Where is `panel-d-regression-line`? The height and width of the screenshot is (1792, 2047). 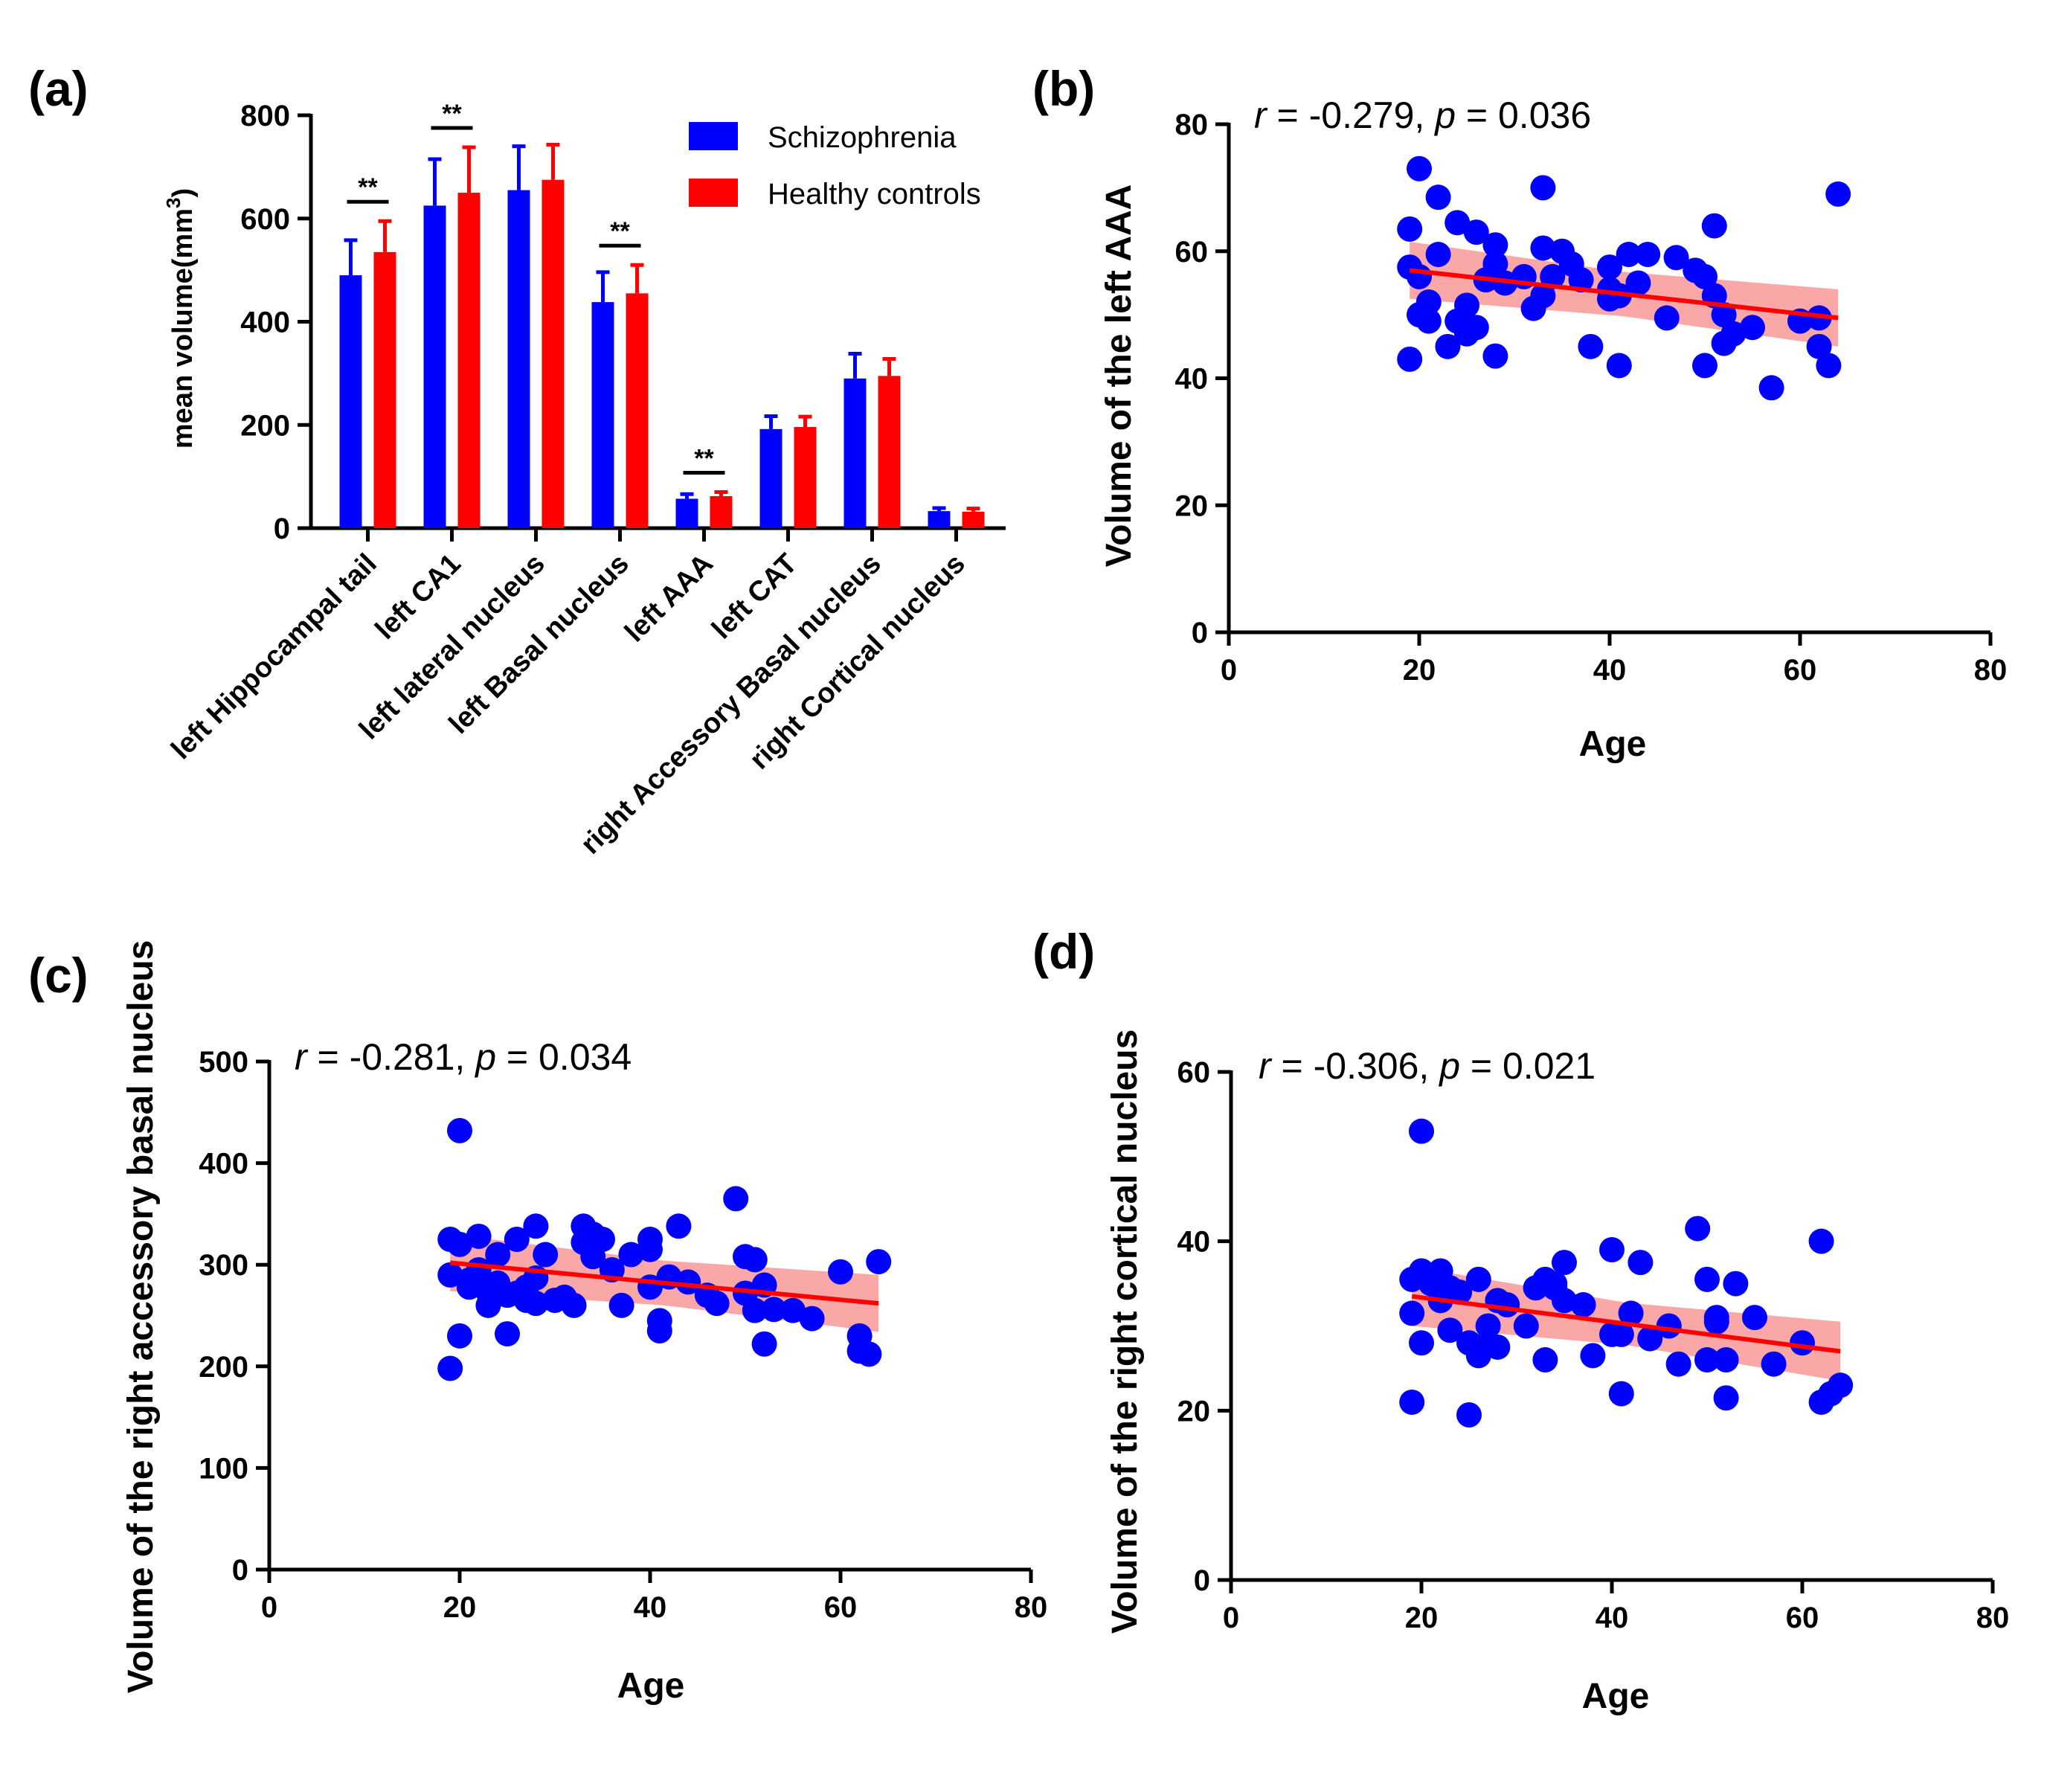
panel-d-regression-line is located at coordinates (1626, 1324).